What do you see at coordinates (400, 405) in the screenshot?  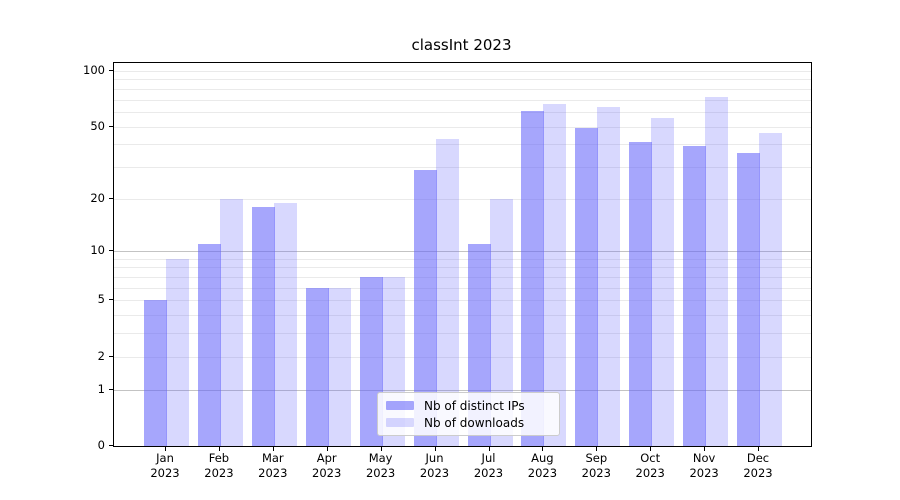 I see `legend-swatch-distinct-ips` at bounding box center [400, 405].